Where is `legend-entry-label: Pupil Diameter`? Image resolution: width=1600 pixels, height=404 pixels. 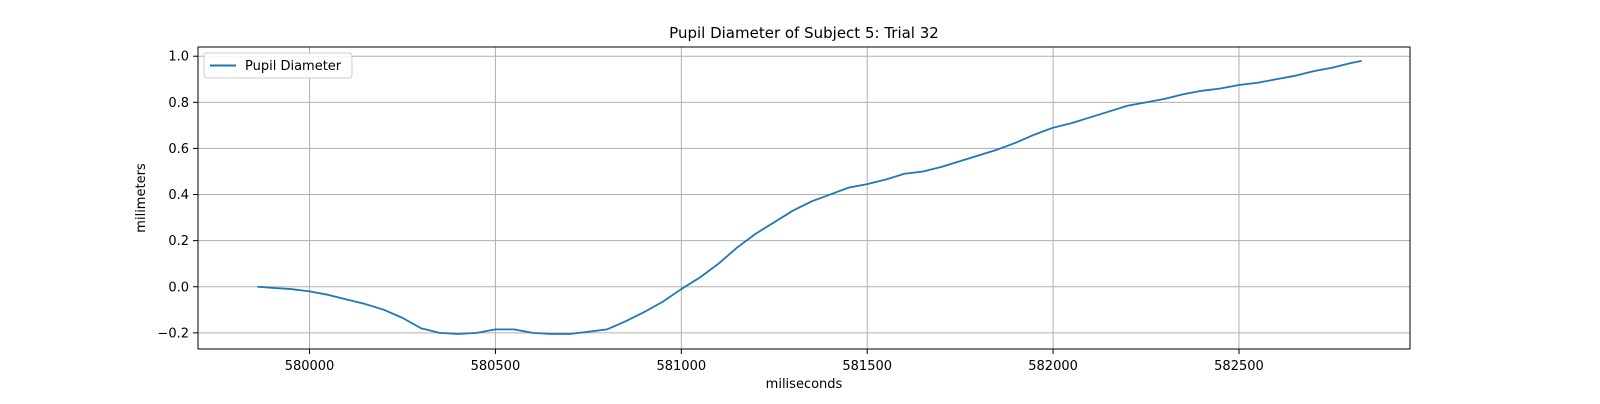
legend-entry-label: Pupil Diameter is located at coordinates (293, 66).